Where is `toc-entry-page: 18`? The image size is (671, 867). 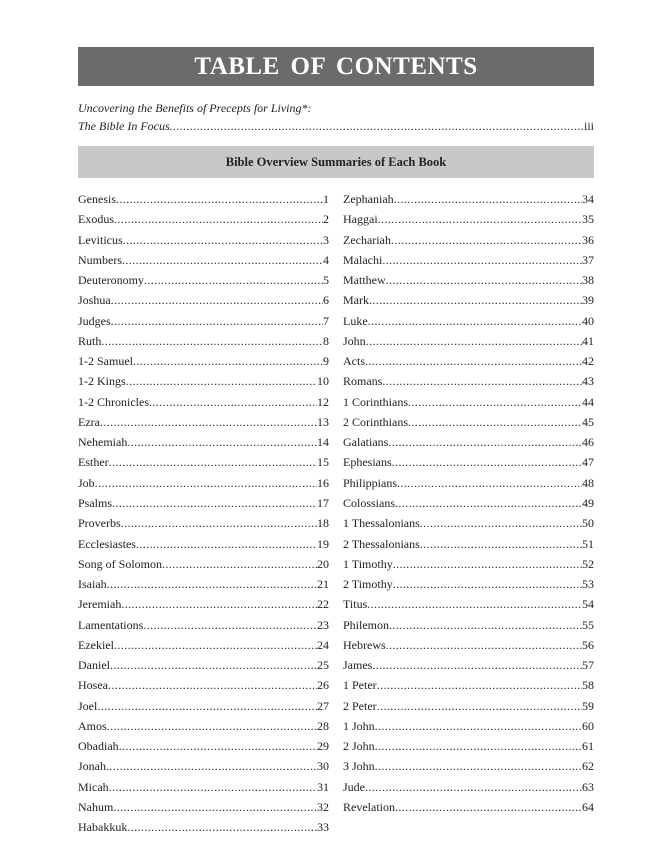 toc-entry-page: 18 is located at coordinates (323, 523).